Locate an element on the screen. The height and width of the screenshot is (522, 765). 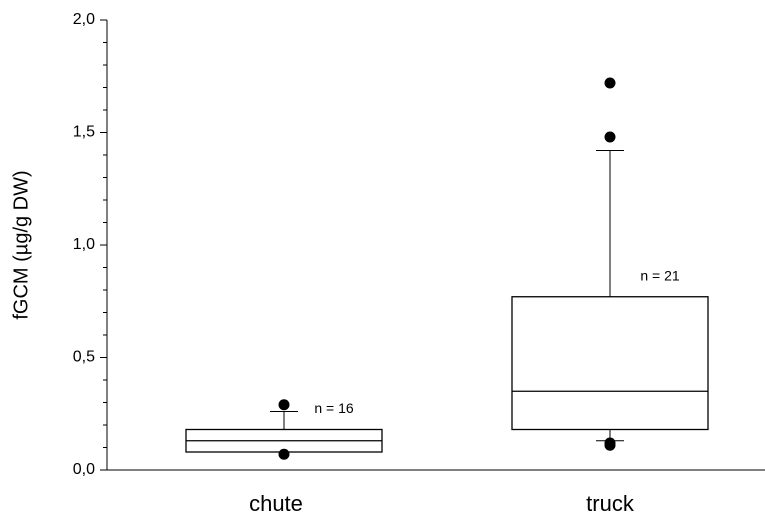
x-tick-label: chute is located at coordinates (276, 503).